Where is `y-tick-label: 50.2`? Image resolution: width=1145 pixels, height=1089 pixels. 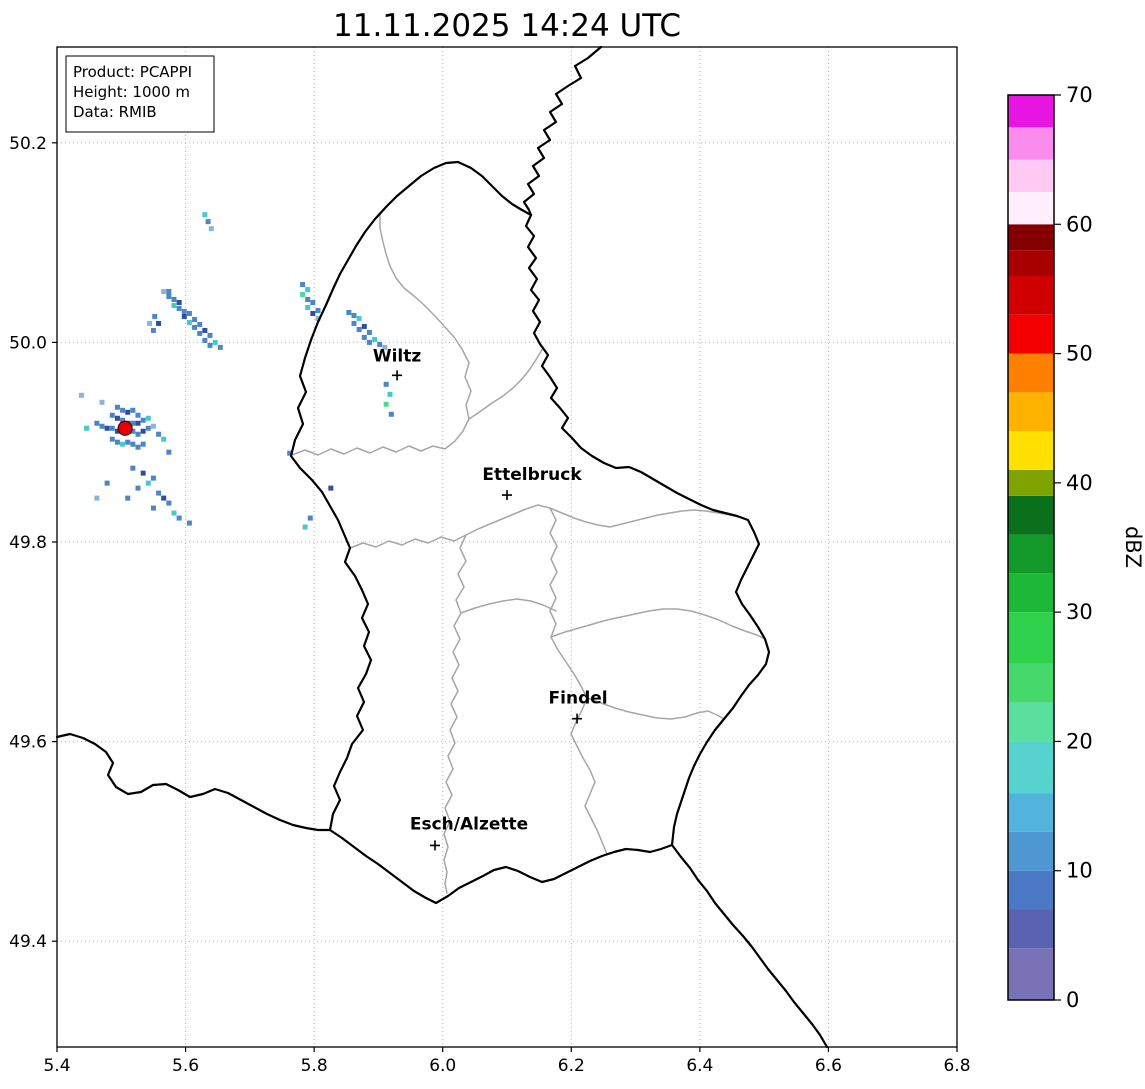 y-tick-label: 50.2 is located at coordinates (28, 144).